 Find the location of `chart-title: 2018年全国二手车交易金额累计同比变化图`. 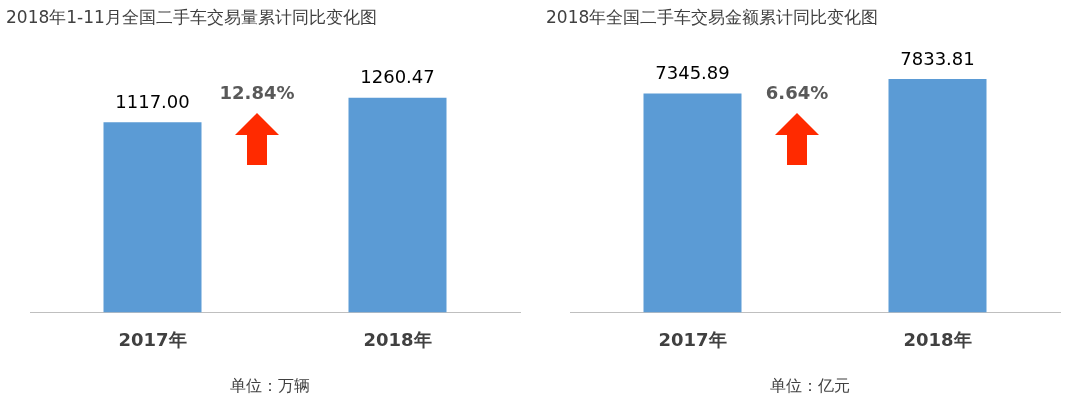

chart-title: 2018年全国二手车交易金额累计同比变化图 is located at coordinates (712, 17).